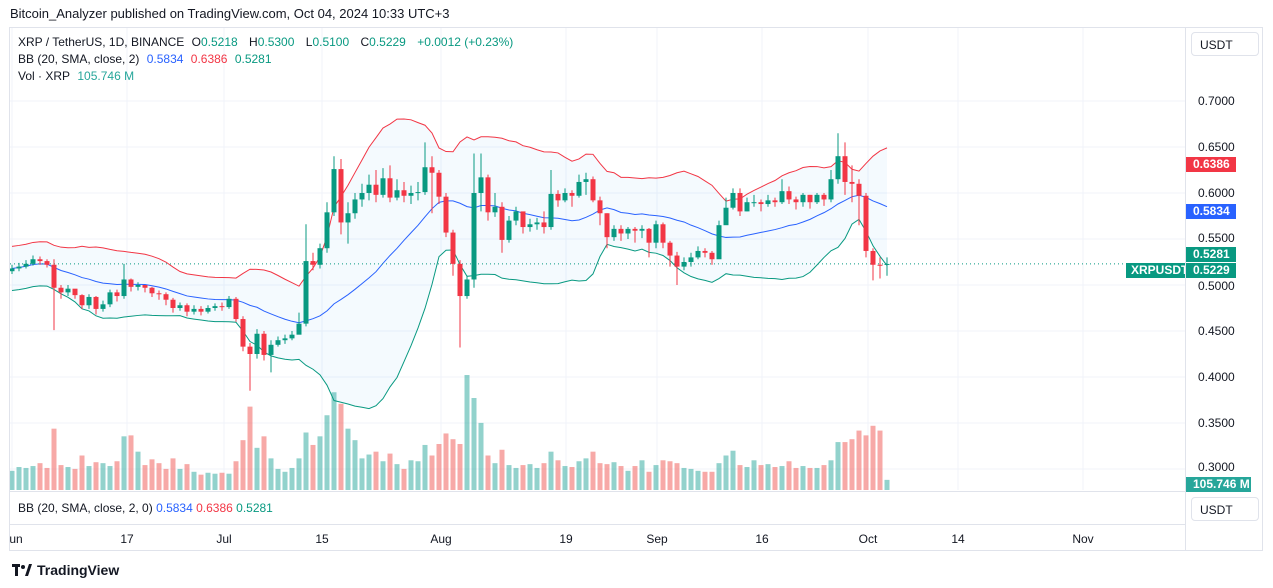  What do you see at coordinates (1211, 164) in the screenshot?
I see `bb-upper-label: 0.6386` at bounding box center [1211, 164].